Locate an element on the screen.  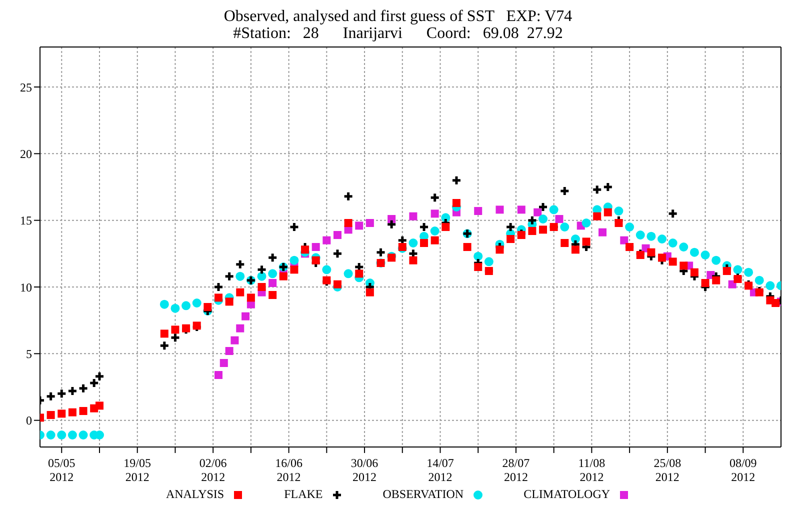
x-tick-label: 30/06 2012 is located at coordinates (364, 470).